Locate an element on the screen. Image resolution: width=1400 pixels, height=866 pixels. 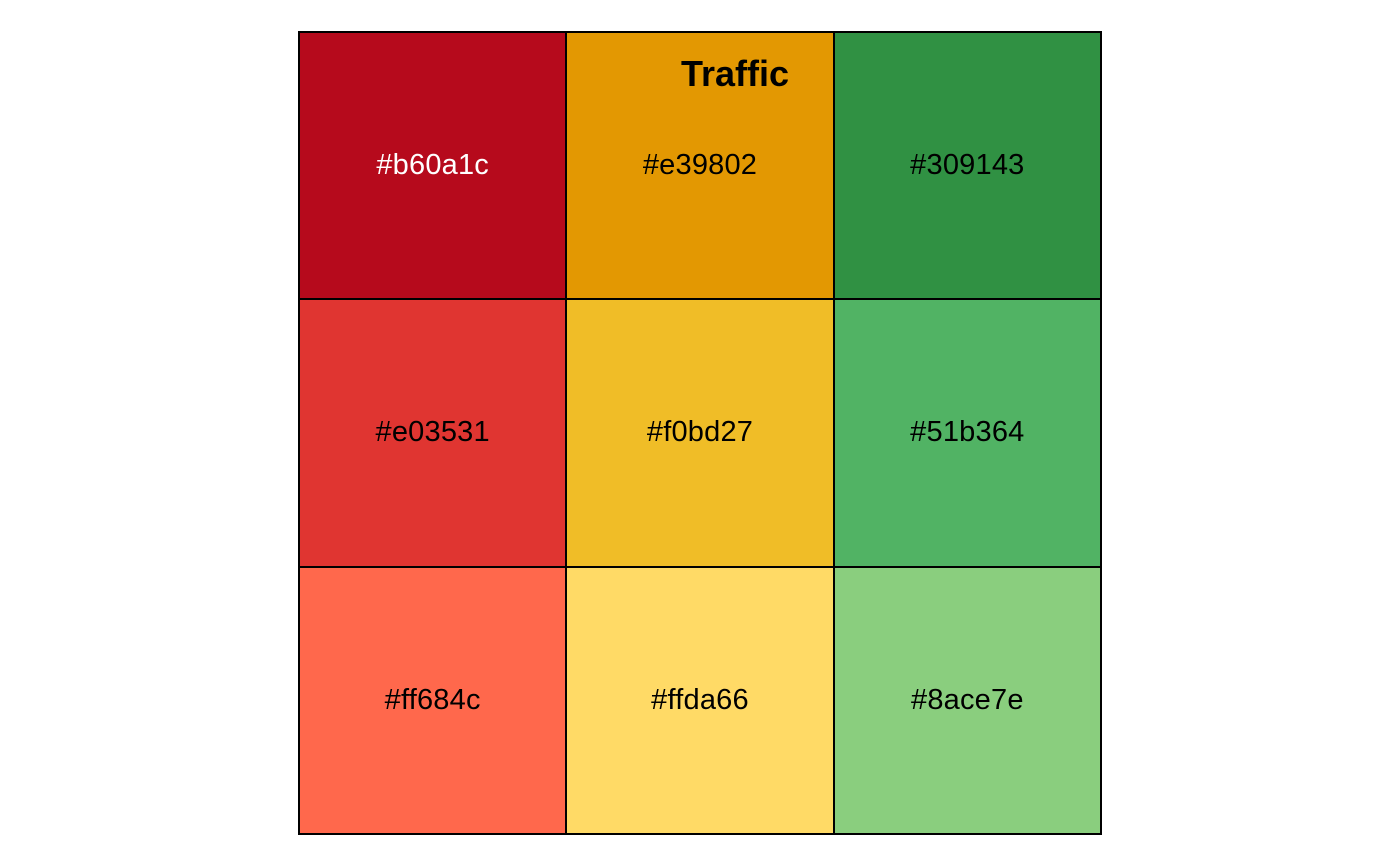
swatch-hex-label: #e39802 is located at coordinates (700, 165).